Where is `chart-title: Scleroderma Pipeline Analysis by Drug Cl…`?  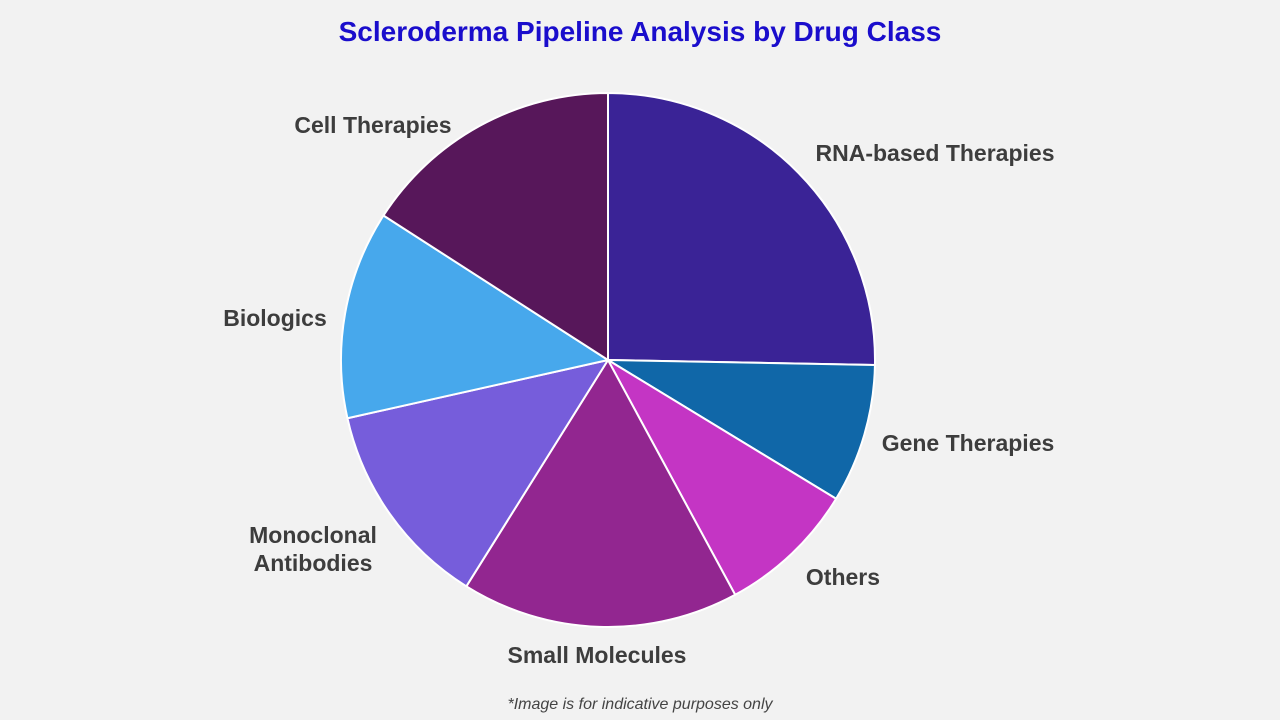
chart-title: Scleroderma Pipeline Analysis by Drug Cl… is located at coordinates (640, 31).